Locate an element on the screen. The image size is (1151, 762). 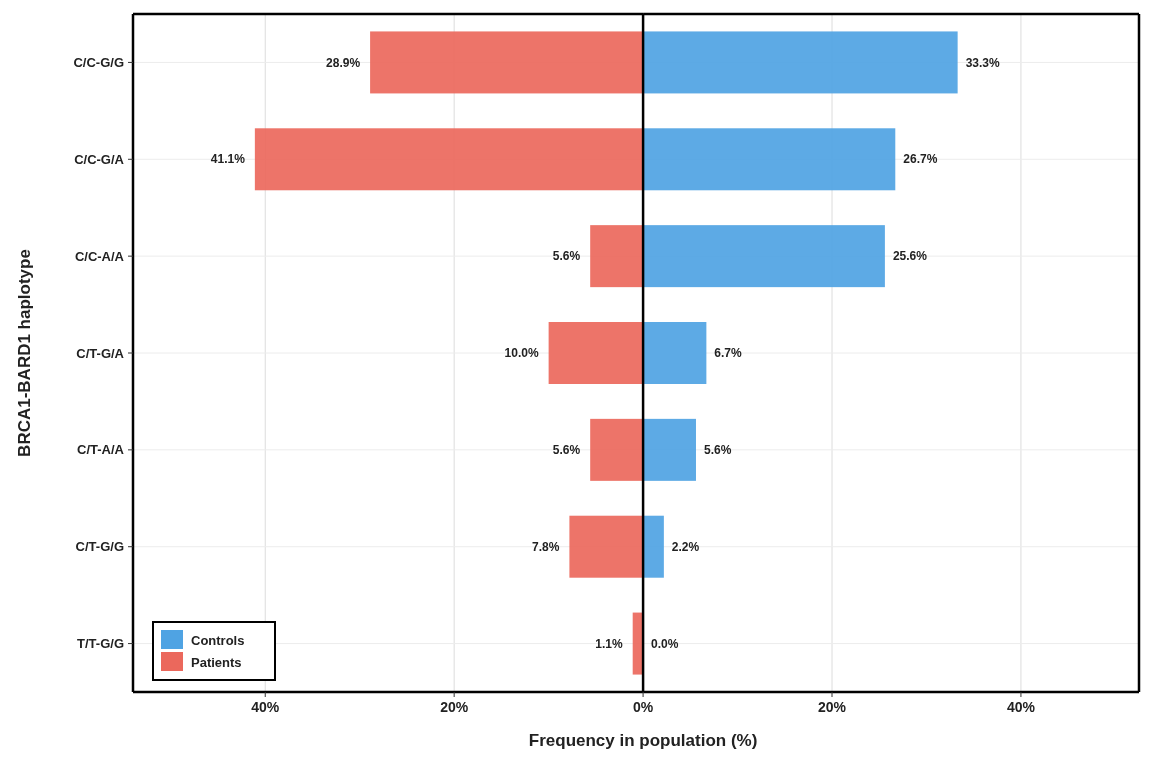
data-label: 7.8% is located at coordinates (546, 546).